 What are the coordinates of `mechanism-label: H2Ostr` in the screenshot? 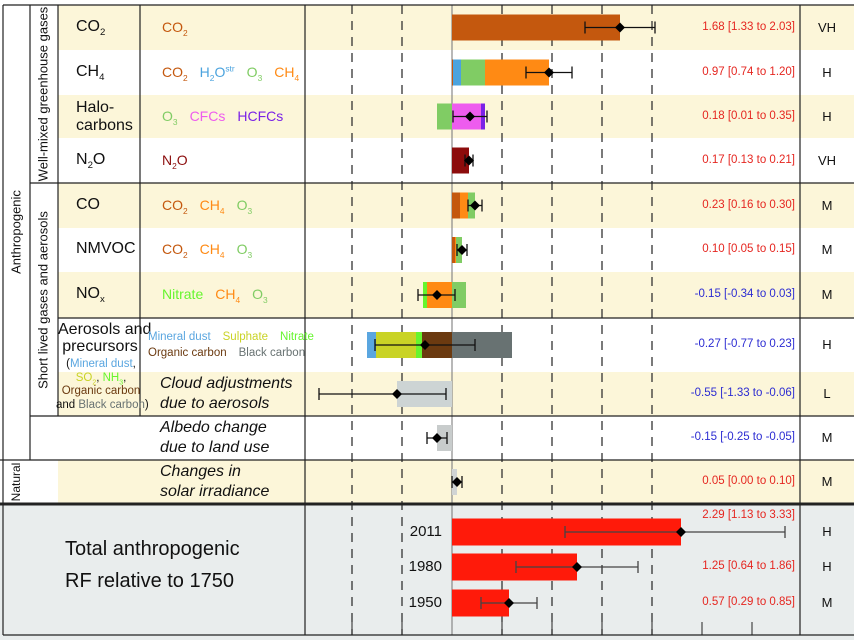 It's located at (217, 72).